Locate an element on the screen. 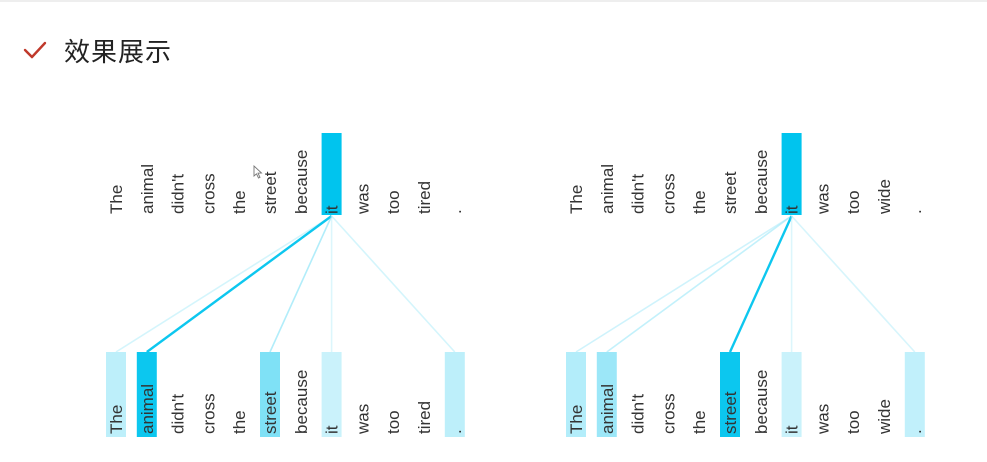  key-token: wide is located at coordinates (884, 417).